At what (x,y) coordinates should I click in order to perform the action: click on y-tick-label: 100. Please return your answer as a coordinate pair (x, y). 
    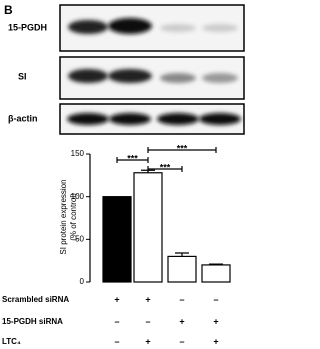
    Looking at the image, I should click on (78, 196).